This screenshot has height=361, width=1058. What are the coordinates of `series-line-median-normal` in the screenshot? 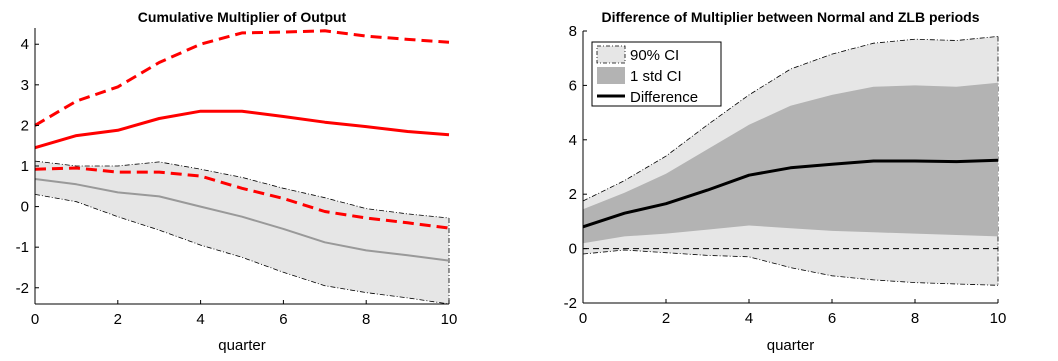 It's located at (242, 220).